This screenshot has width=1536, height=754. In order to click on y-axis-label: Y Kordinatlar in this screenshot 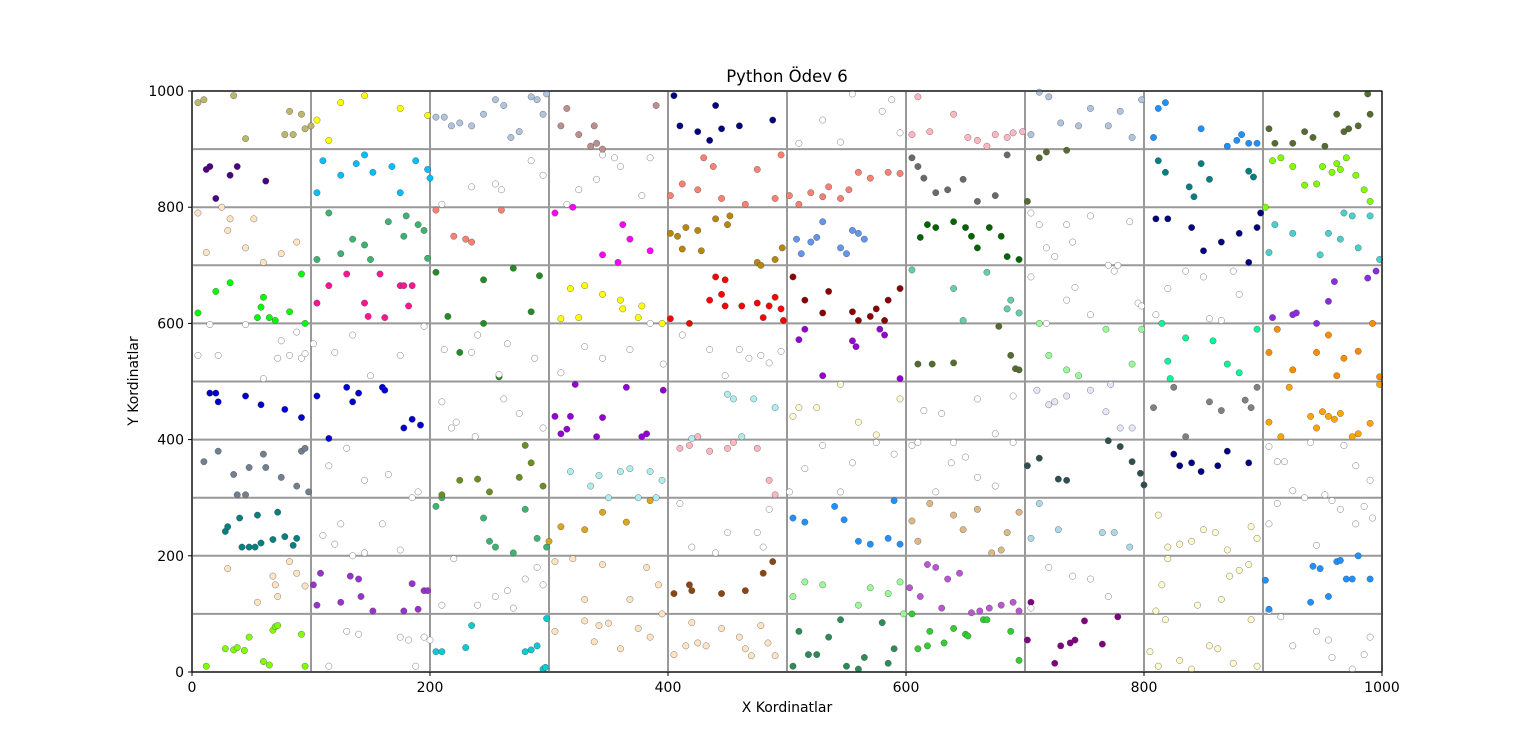, I will do `click(134, 381)`.